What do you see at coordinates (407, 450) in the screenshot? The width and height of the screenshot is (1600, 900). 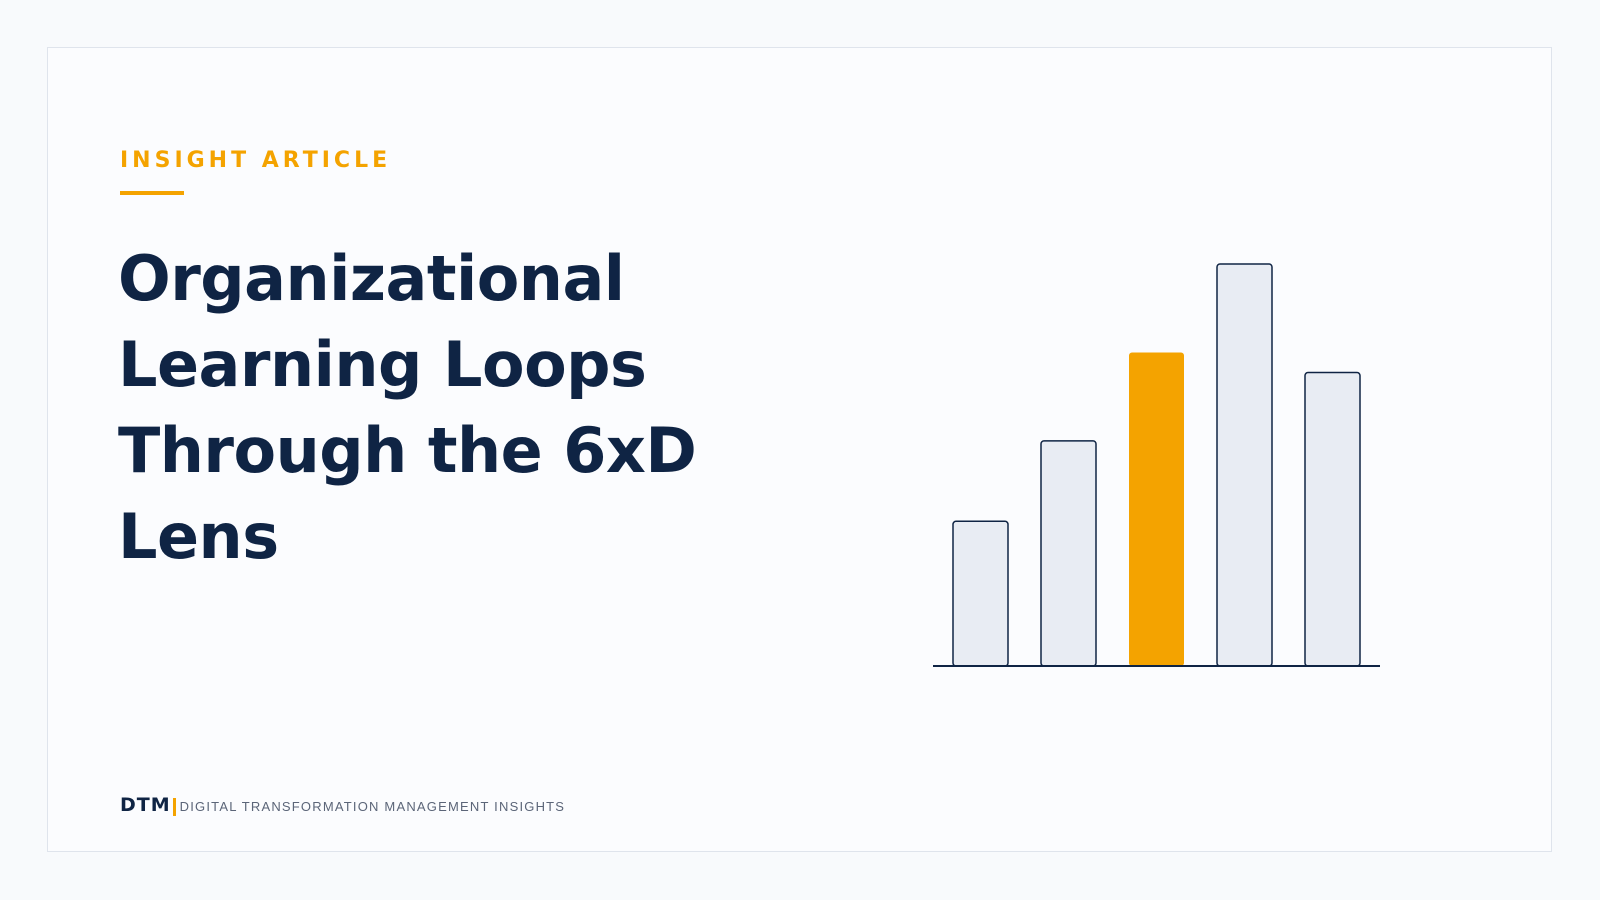 I see `title-line: Through the 6xD` at bounding box center [407, 450].